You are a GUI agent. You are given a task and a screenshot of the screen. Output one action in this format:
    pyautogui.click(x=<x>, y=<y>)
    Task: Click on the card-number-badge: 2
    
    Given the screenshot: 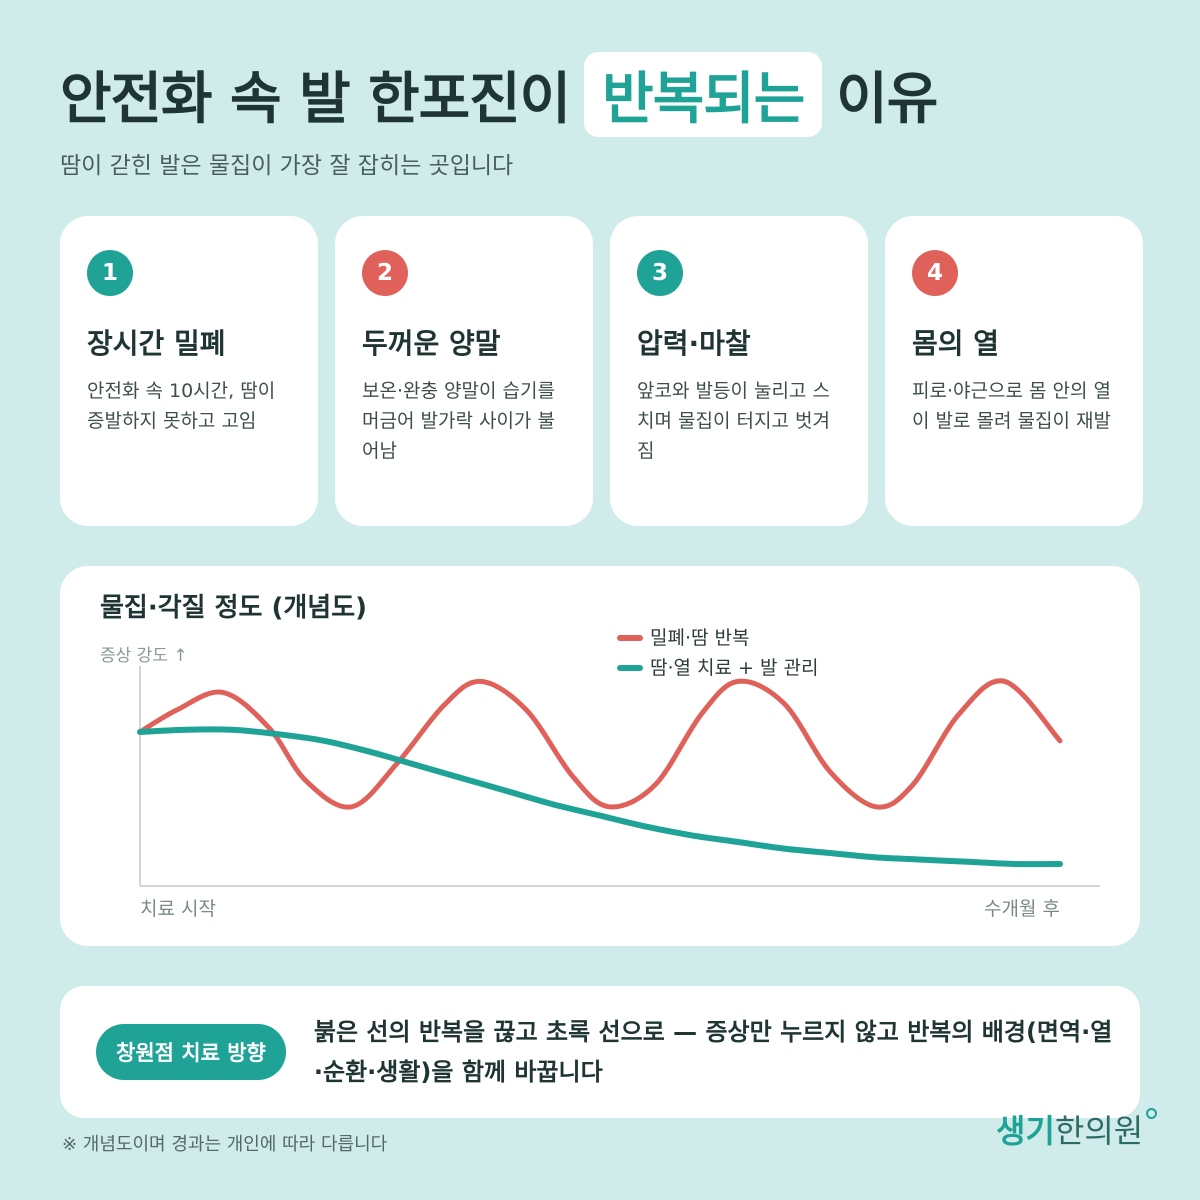 What is the action you would take?
    pyautogui.click(x=385, y=273)
    